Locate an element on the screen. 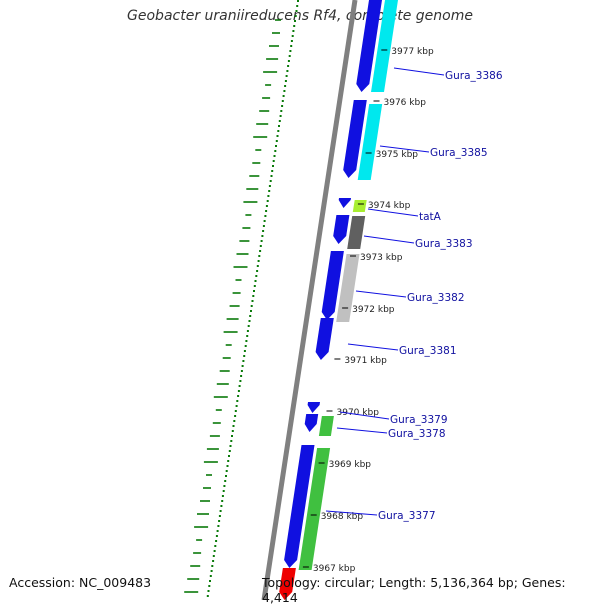 The image size is (600, 605). kbp-label: 3969 kbp is located at coordinates (350, 465).